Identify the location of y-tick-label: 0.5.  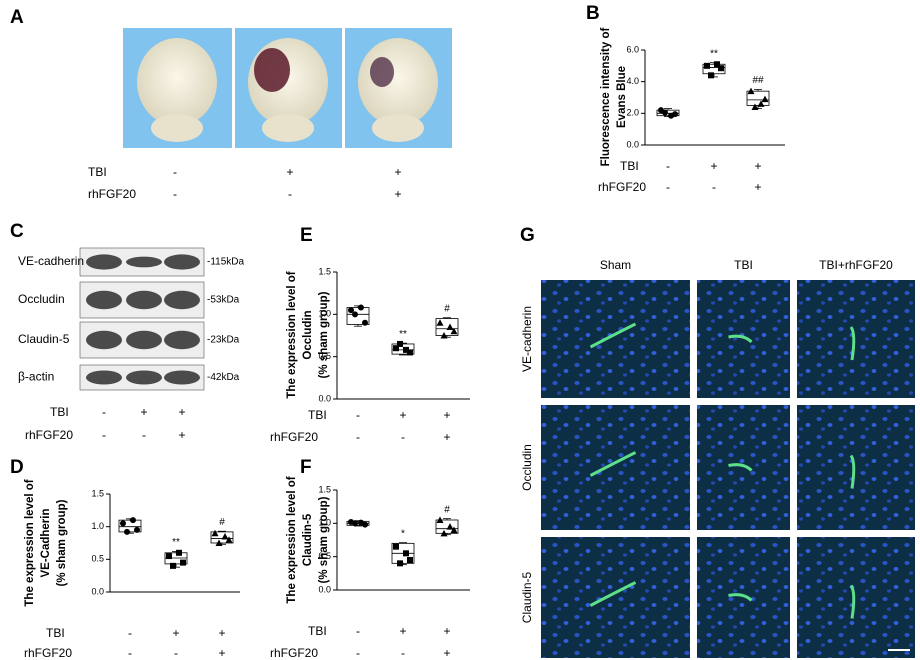
(97, 559).